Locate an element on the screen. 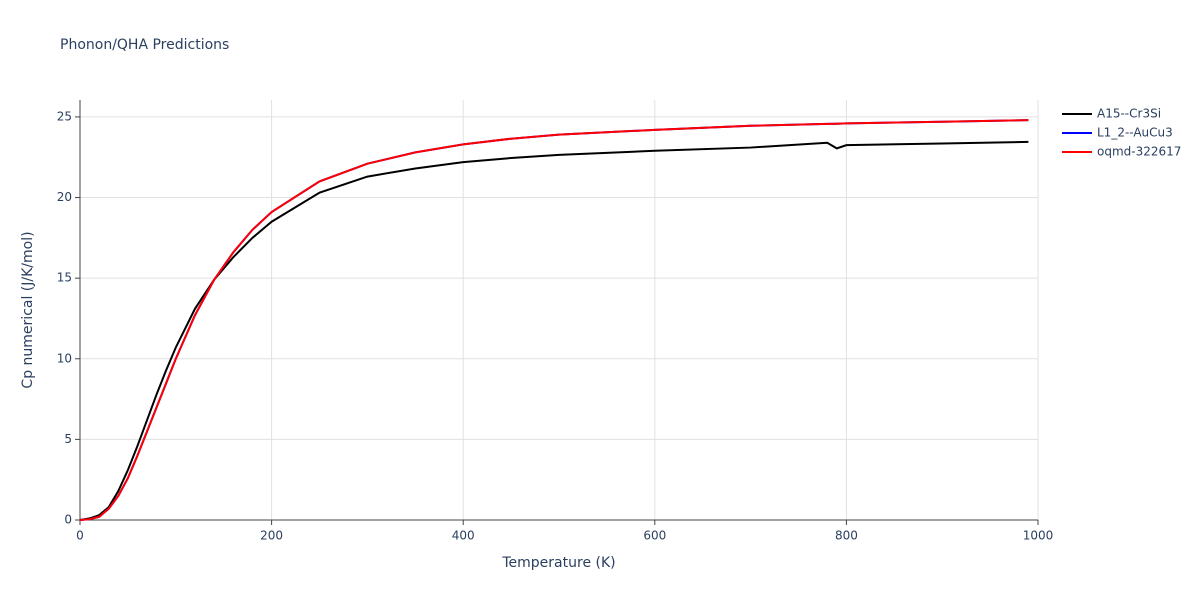 The width and height of the screenshot is (1200, 600). x-tick-label: 400 is located at coordinates (463, 536).